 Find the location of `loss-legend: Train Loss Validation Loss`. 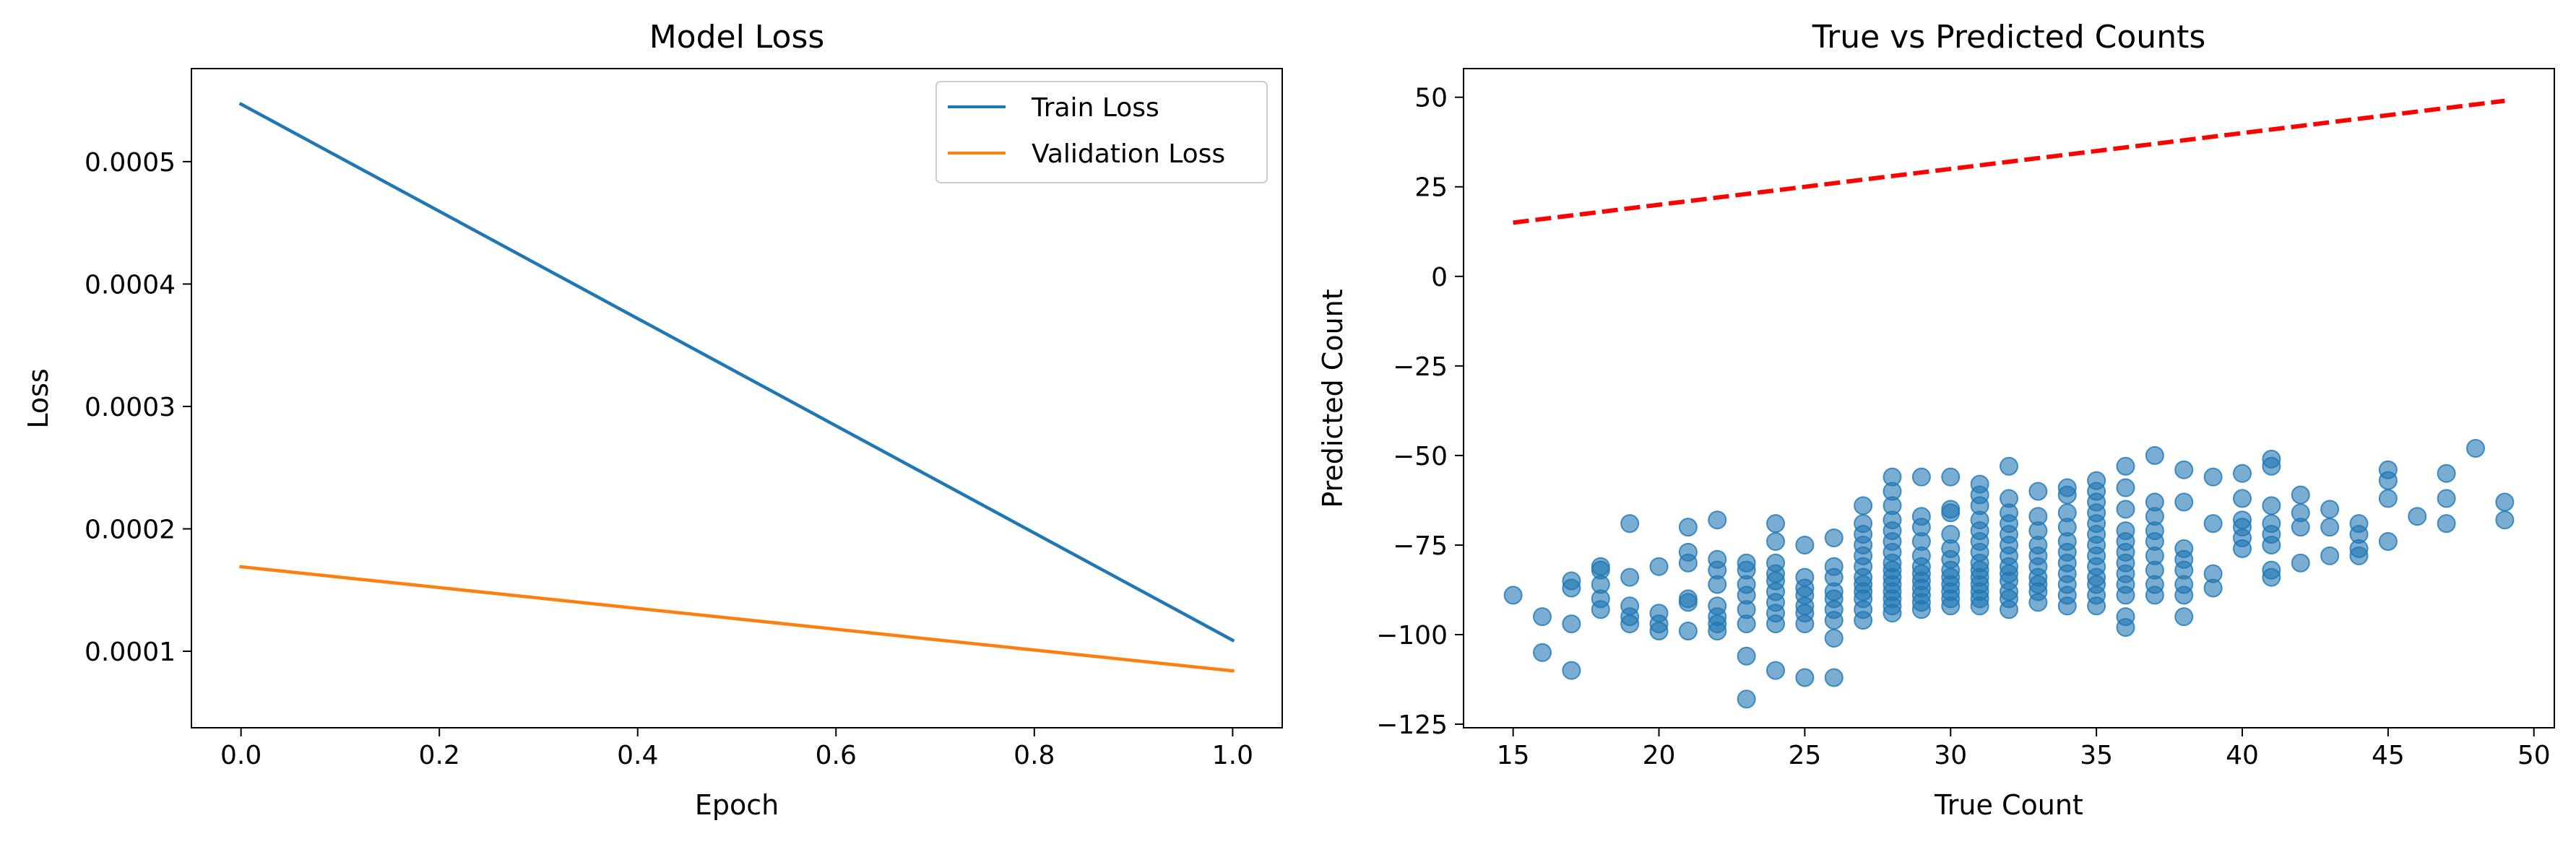

loss-legend: Train Loss Validation Loss is located at coordinates (1101, 132).